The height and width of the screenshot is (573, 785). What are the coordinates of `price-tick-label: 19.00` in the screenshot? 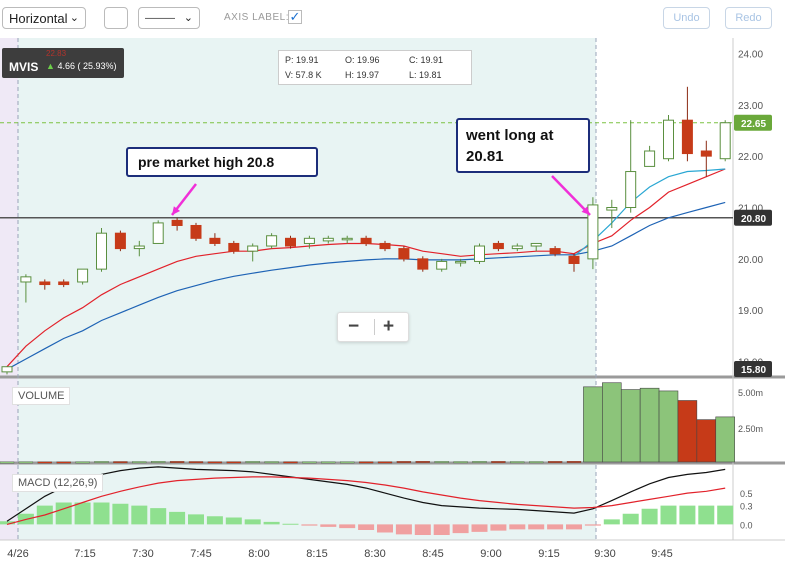 It's located at (750, 311).